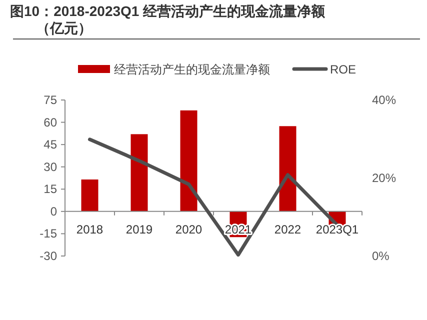 This screenshot has width=427, height=320. What do you see at coordinates (54, 211) in the screenshot?
I see `y-tick-label: 0` at bounding box center [54, 211].